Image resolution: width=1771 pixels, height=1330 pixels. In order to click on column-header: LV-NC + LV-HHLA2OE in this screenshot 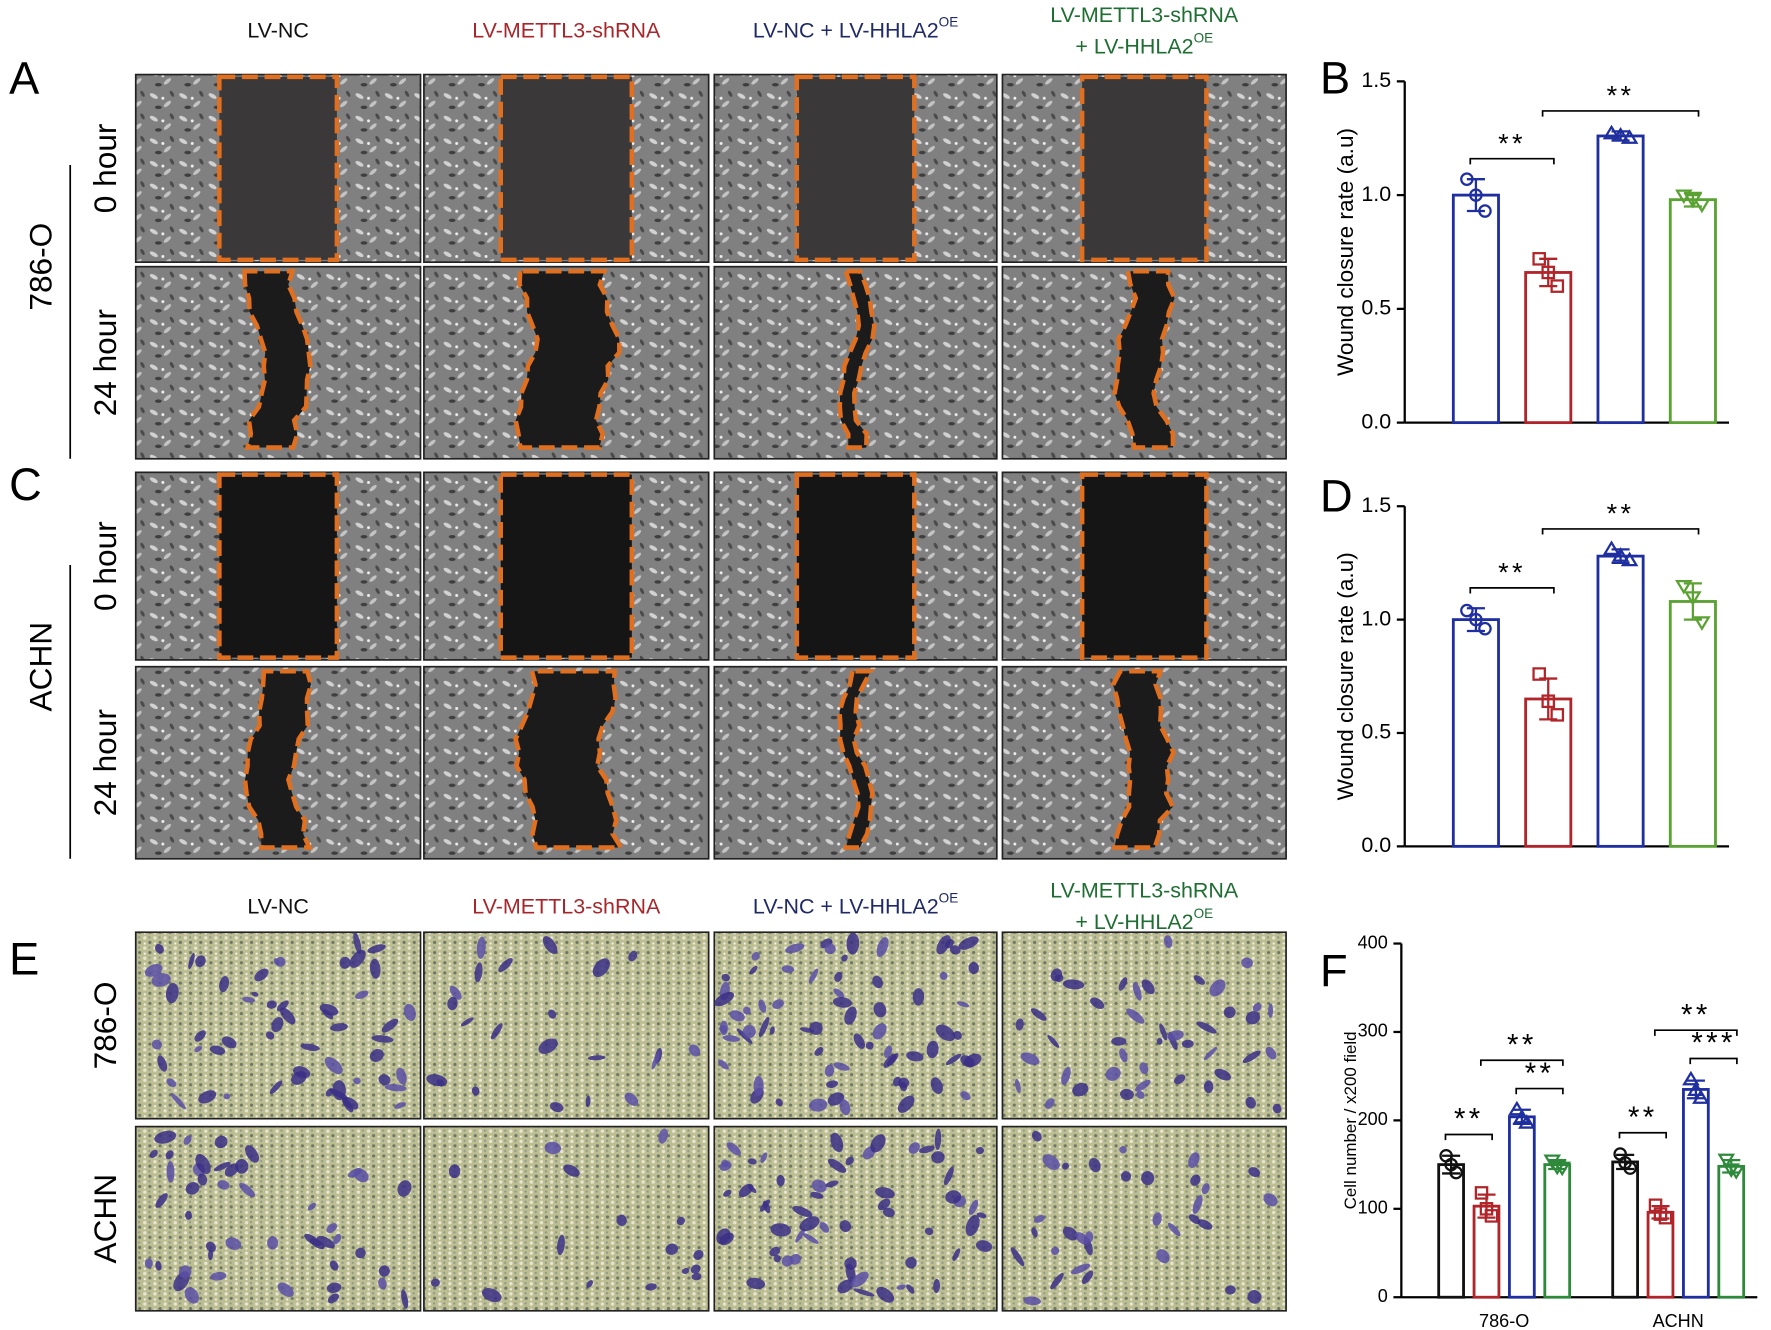, I will do `click(855, 904)`.